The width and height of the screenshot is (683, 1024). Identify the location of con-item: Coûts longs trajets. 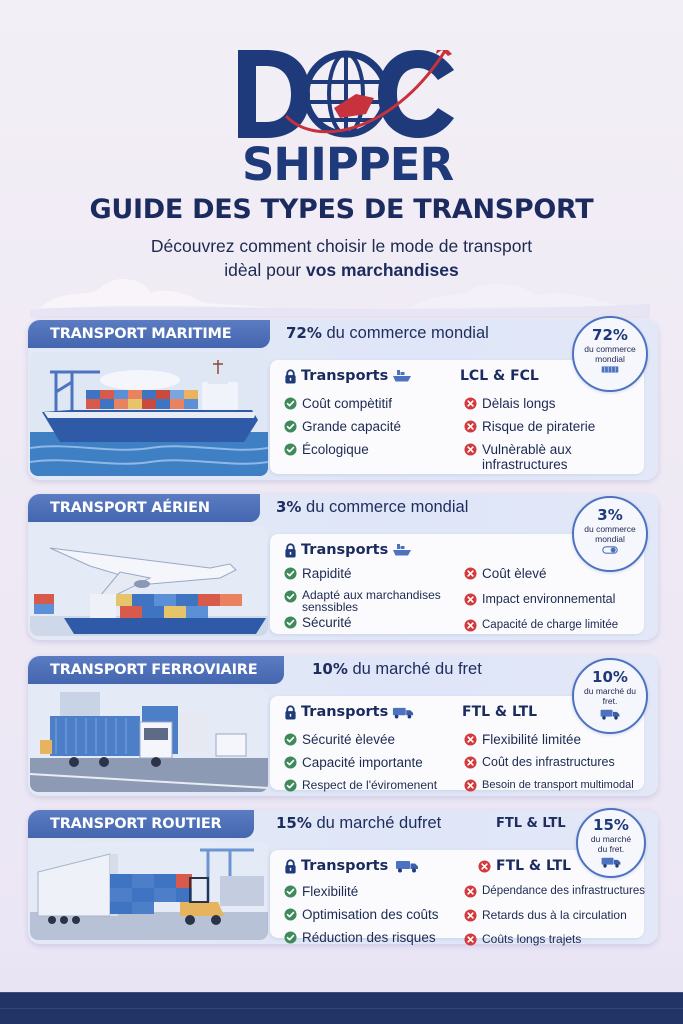
(554, 939).